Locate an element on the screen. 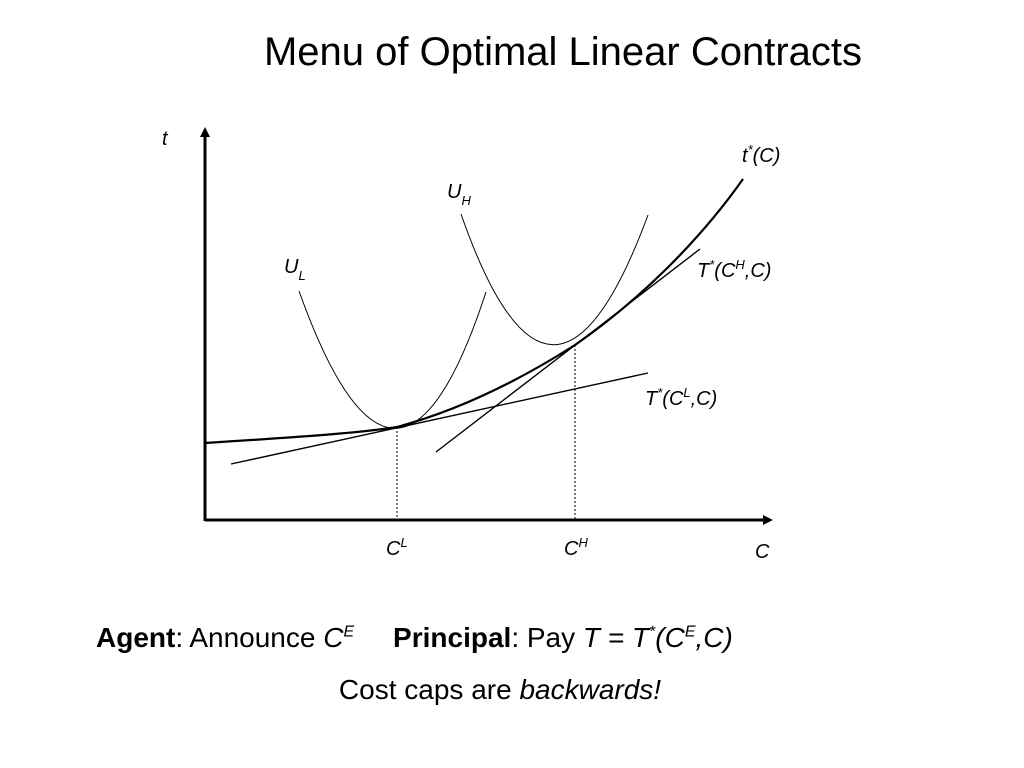 This screenshot has height=768, width=1024. principal-eq-a: T = T is located at coordinates (616, 637).